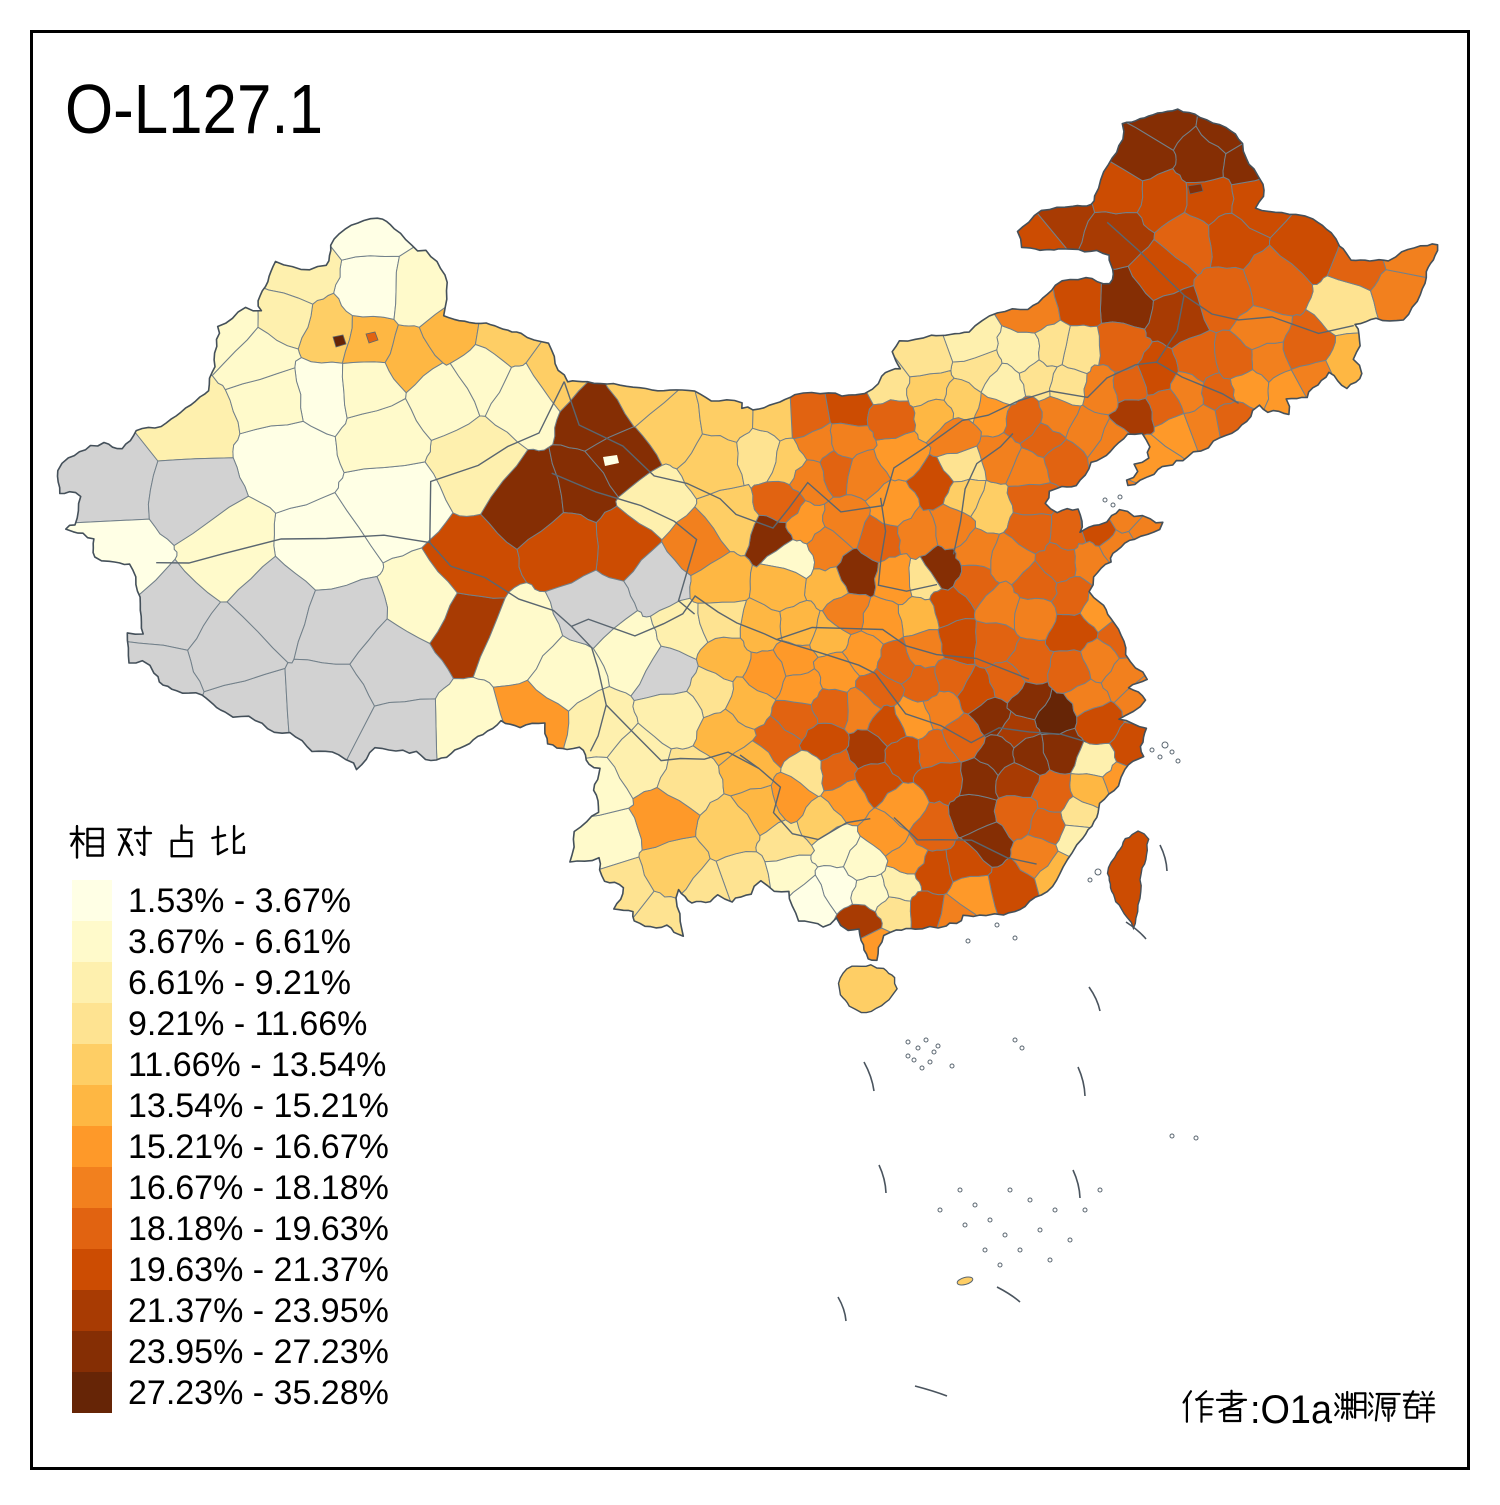 Image resolution: width=1500 pixels, height=1505 pixels. Describe the element at coordinates (239, 942) in the screenshot. I see `svg-text: 3.67% - 6.61%` at that location.